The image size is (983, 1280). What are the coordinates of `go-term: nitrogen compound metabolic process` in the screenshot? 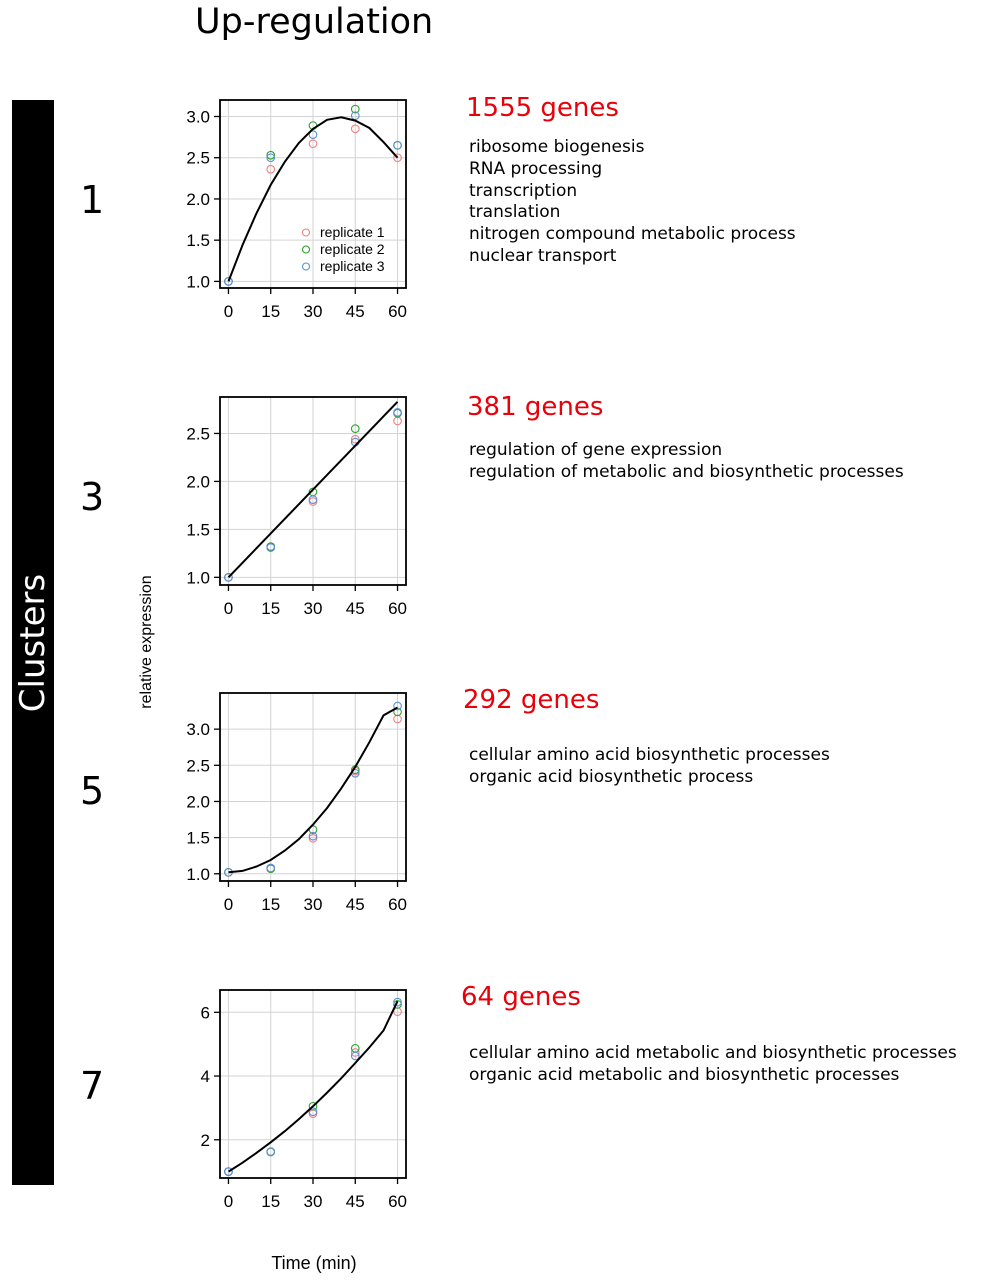 It's located at (632, 234).